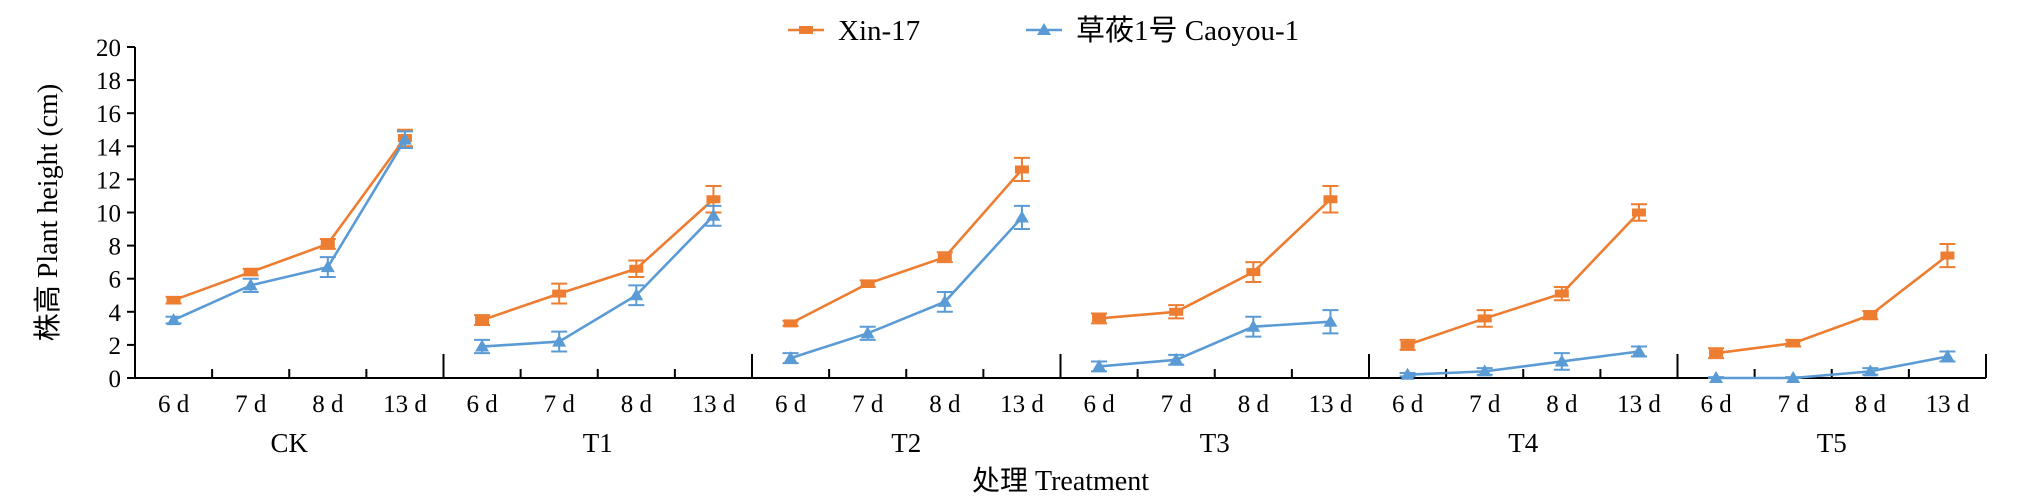 The image size is (2022, 498). Describe the element at coordinates (108, 114) in the screenshot. I see `y-tick-label: 16` at that location.